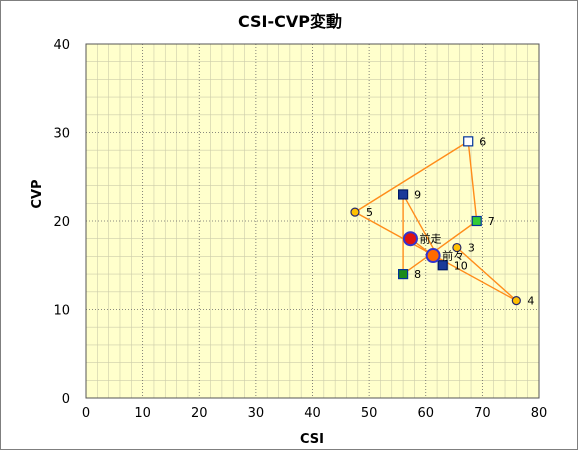  I want to click on x-axis-label: CSI, so click(312, 439).